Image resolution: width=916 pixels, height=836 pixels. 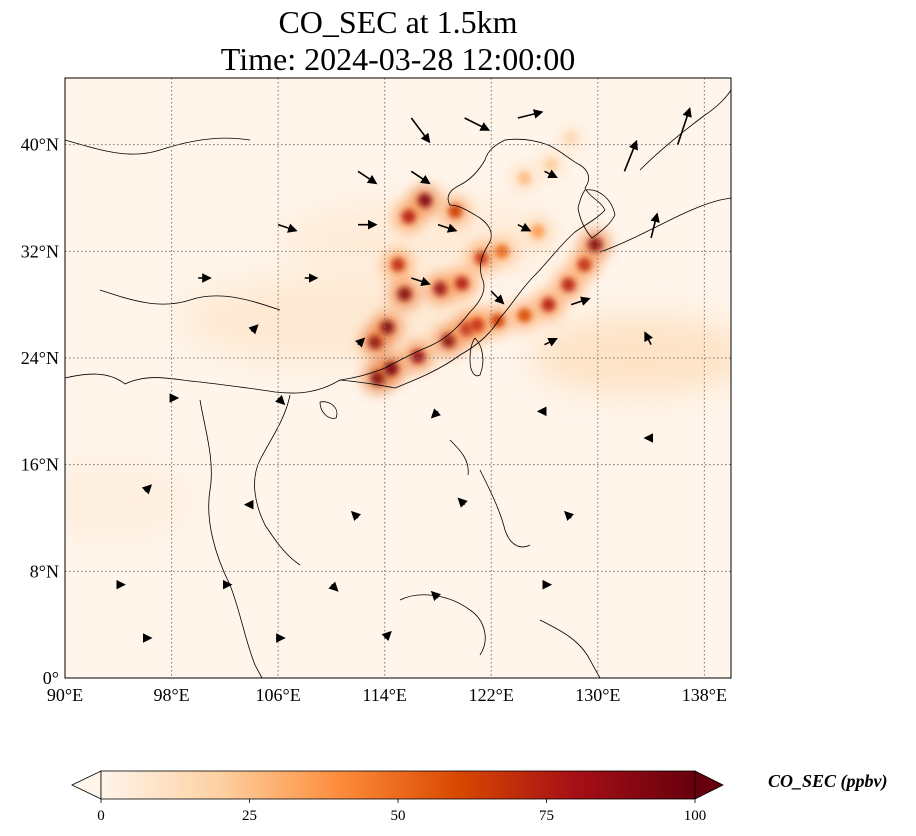 What do you see at coordinates (384, 695) in the screenshot?
I see `longitude-tick-label: 114°E` at bounding box center [384, 695].